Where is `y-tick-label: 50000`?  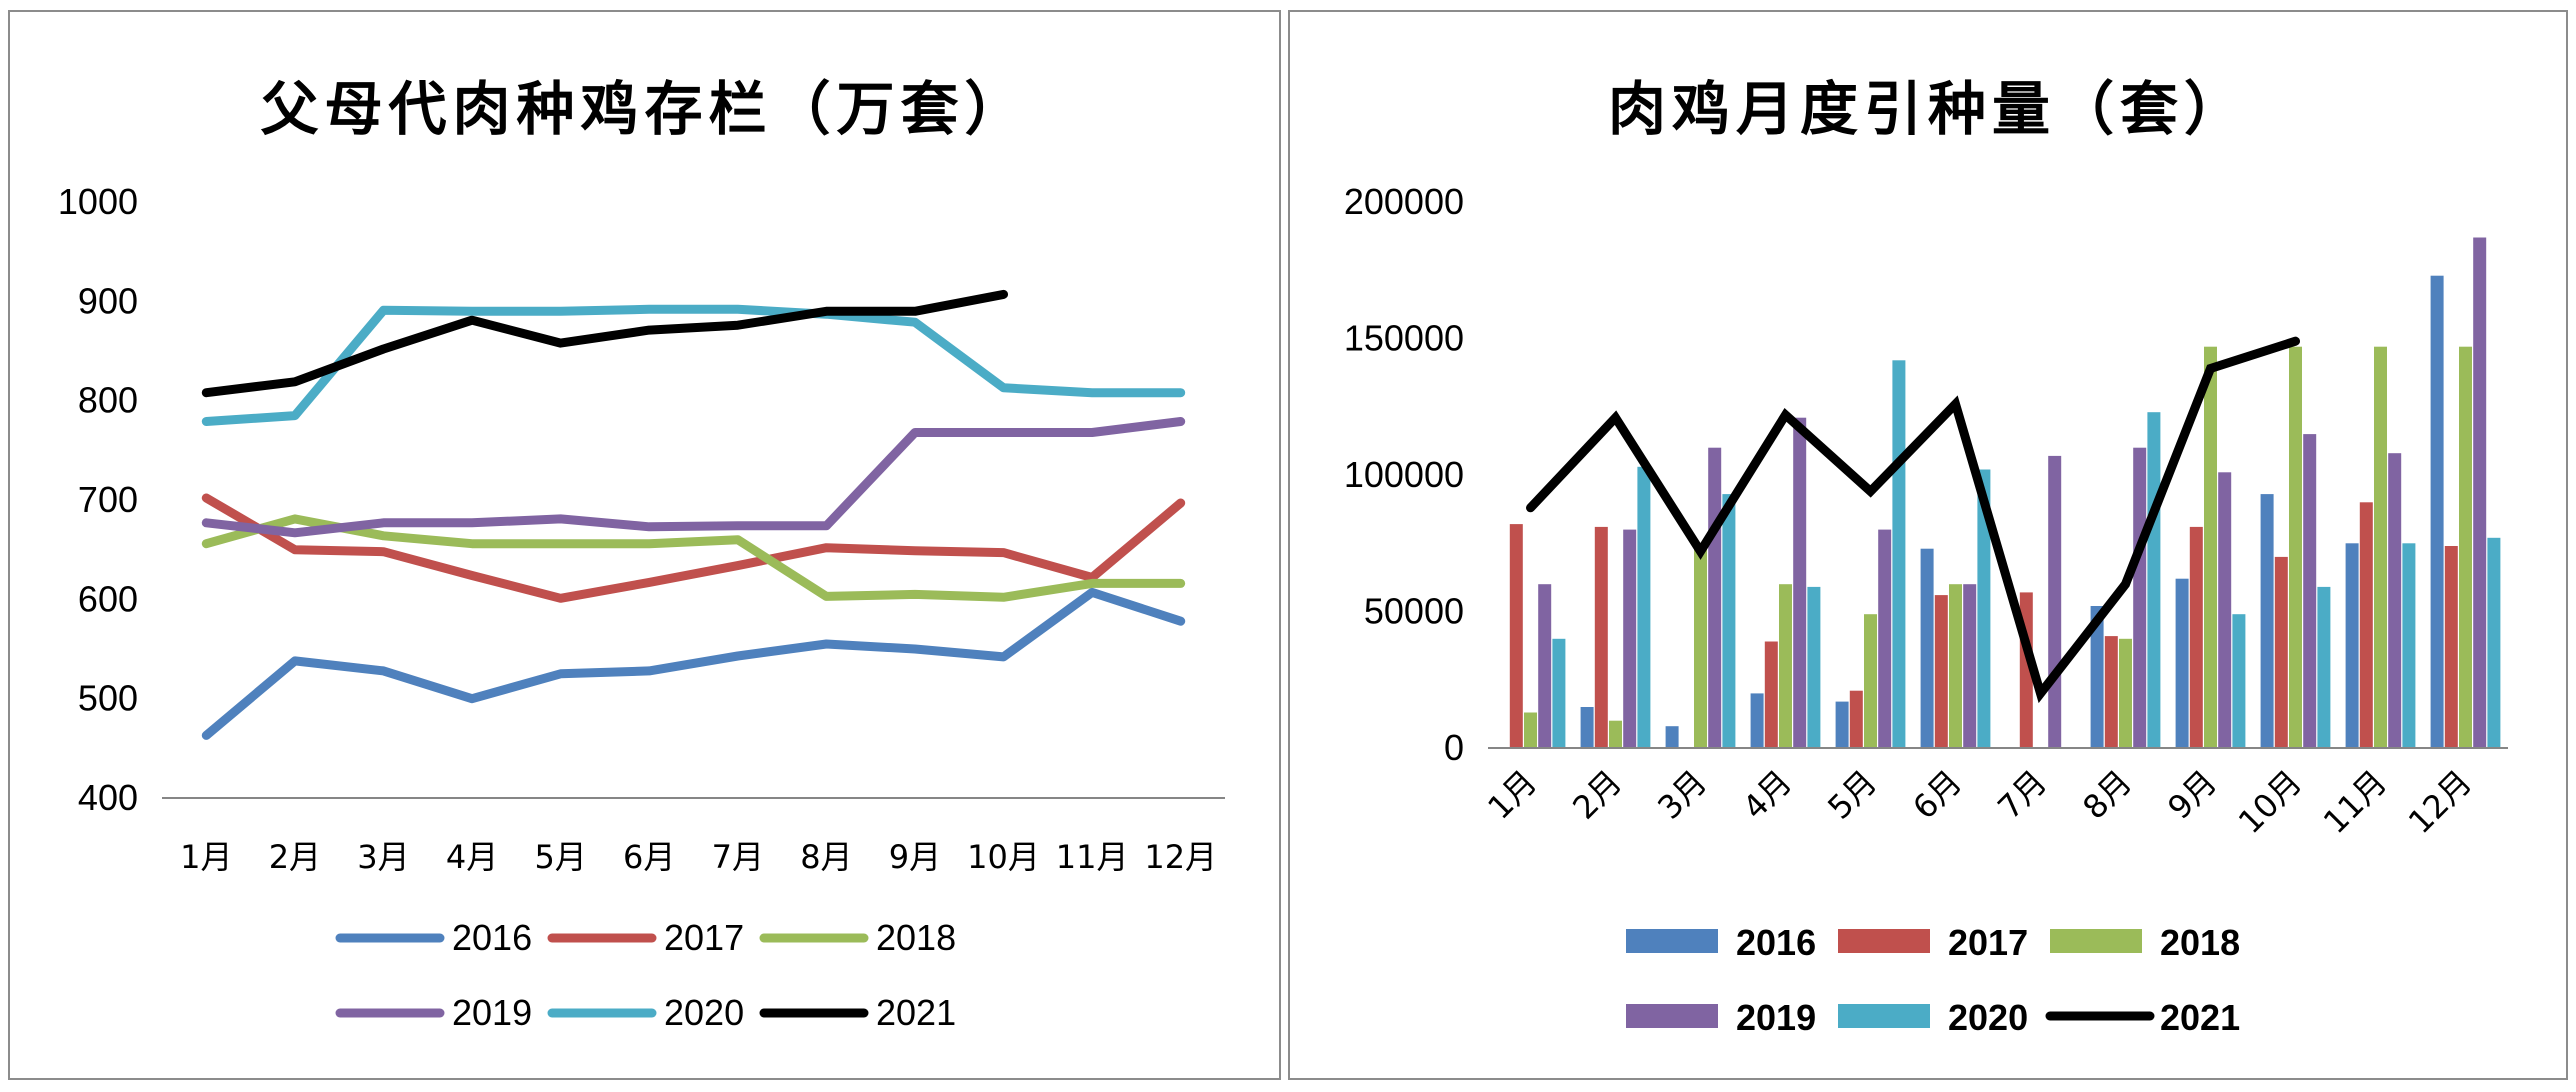 y-tick-label: 50000 is located at coordinates (1414, 611).